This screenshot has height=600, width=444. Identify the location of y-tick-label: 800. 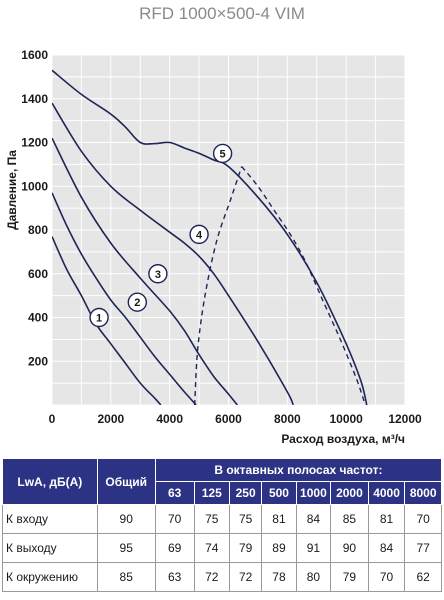
(38, 230).